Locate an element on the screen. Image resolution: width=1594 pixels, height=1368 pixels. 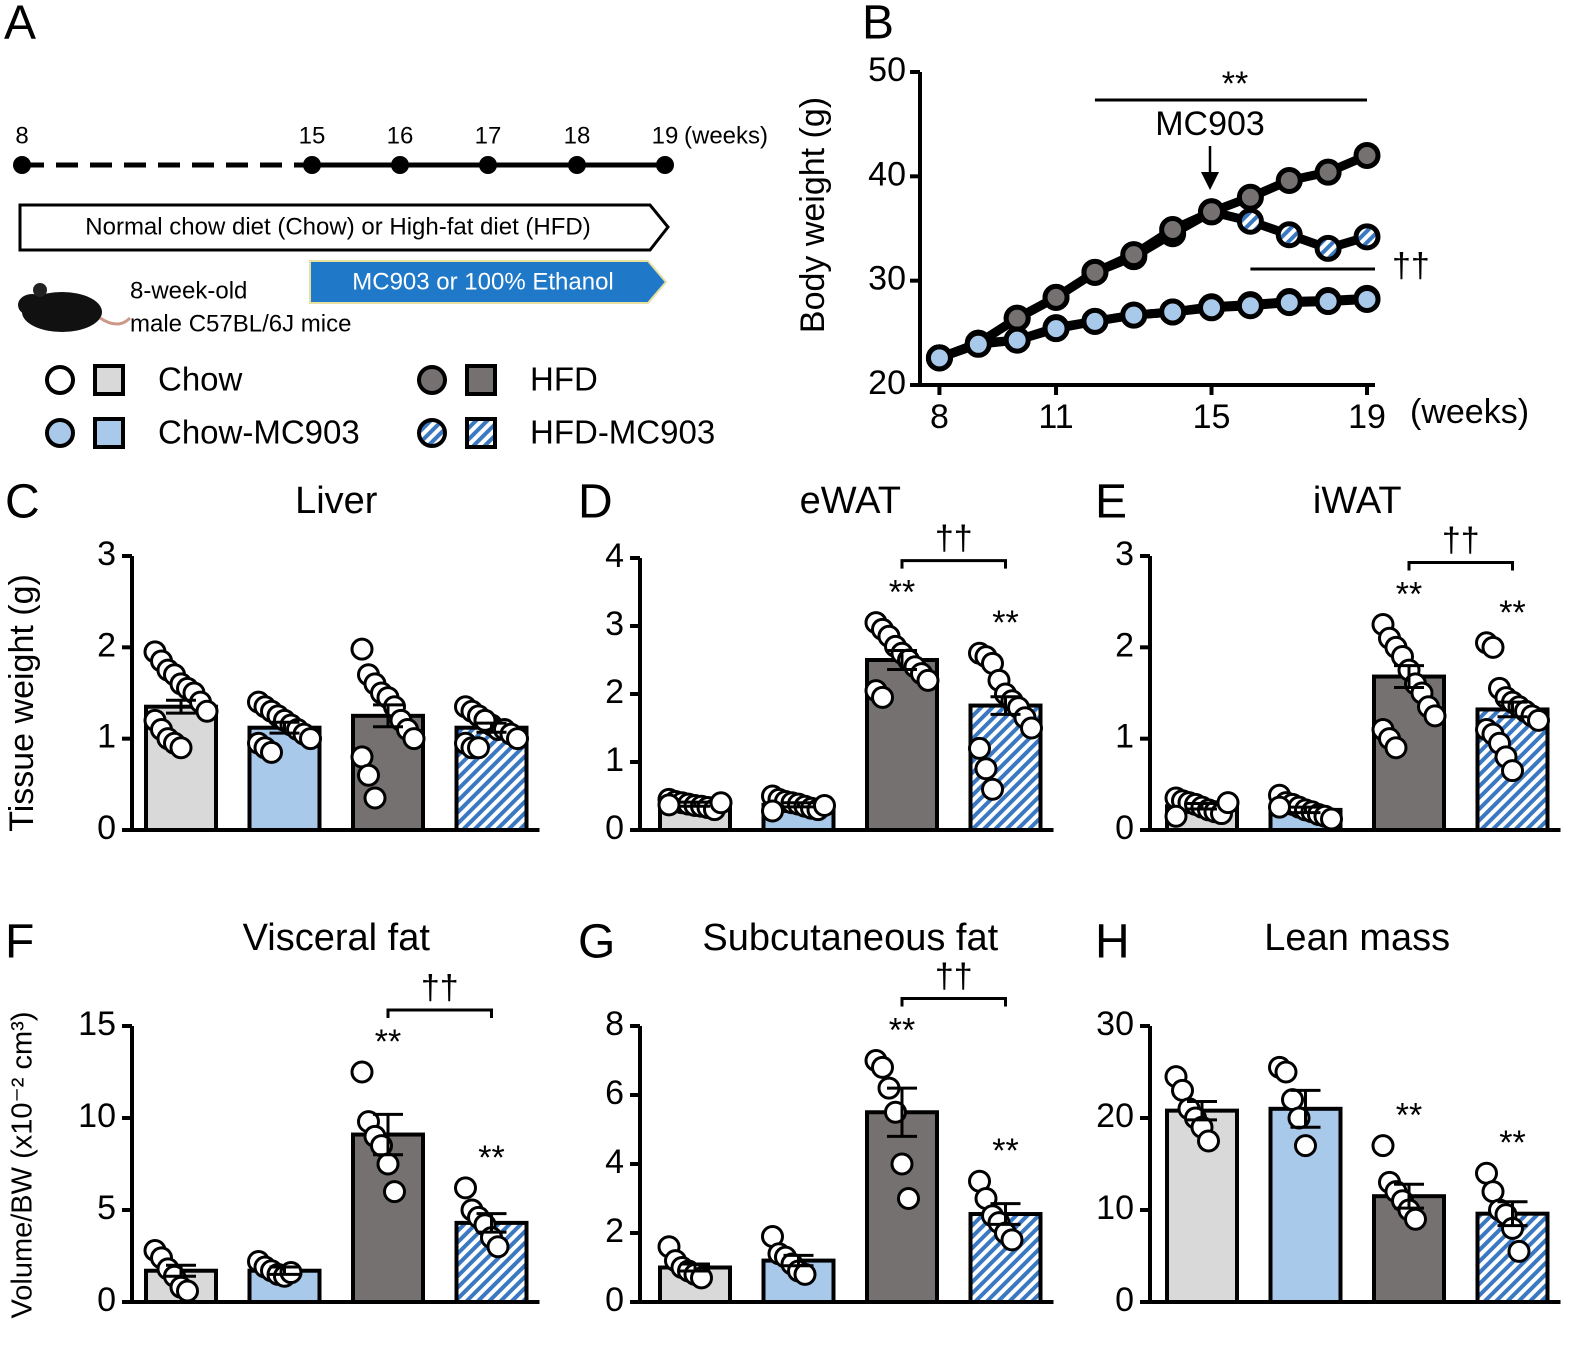
diet-arrow is located at coordinates (344, 227).